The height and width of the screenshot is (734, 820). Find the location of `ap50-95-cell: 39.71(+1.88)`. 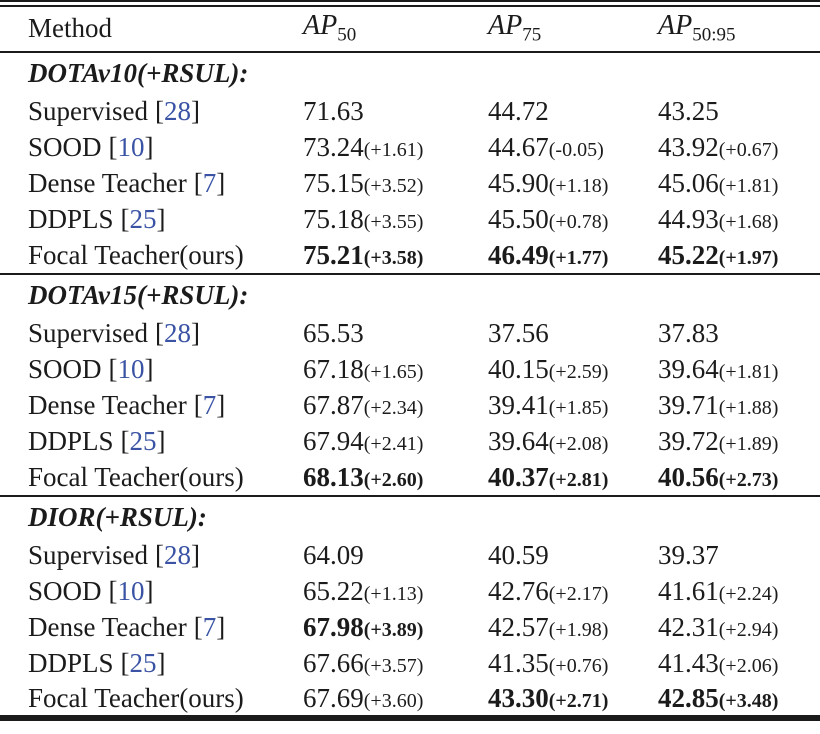

ap50-95-cell: 39.71(+1.88) is located at coordinates (739, 406).